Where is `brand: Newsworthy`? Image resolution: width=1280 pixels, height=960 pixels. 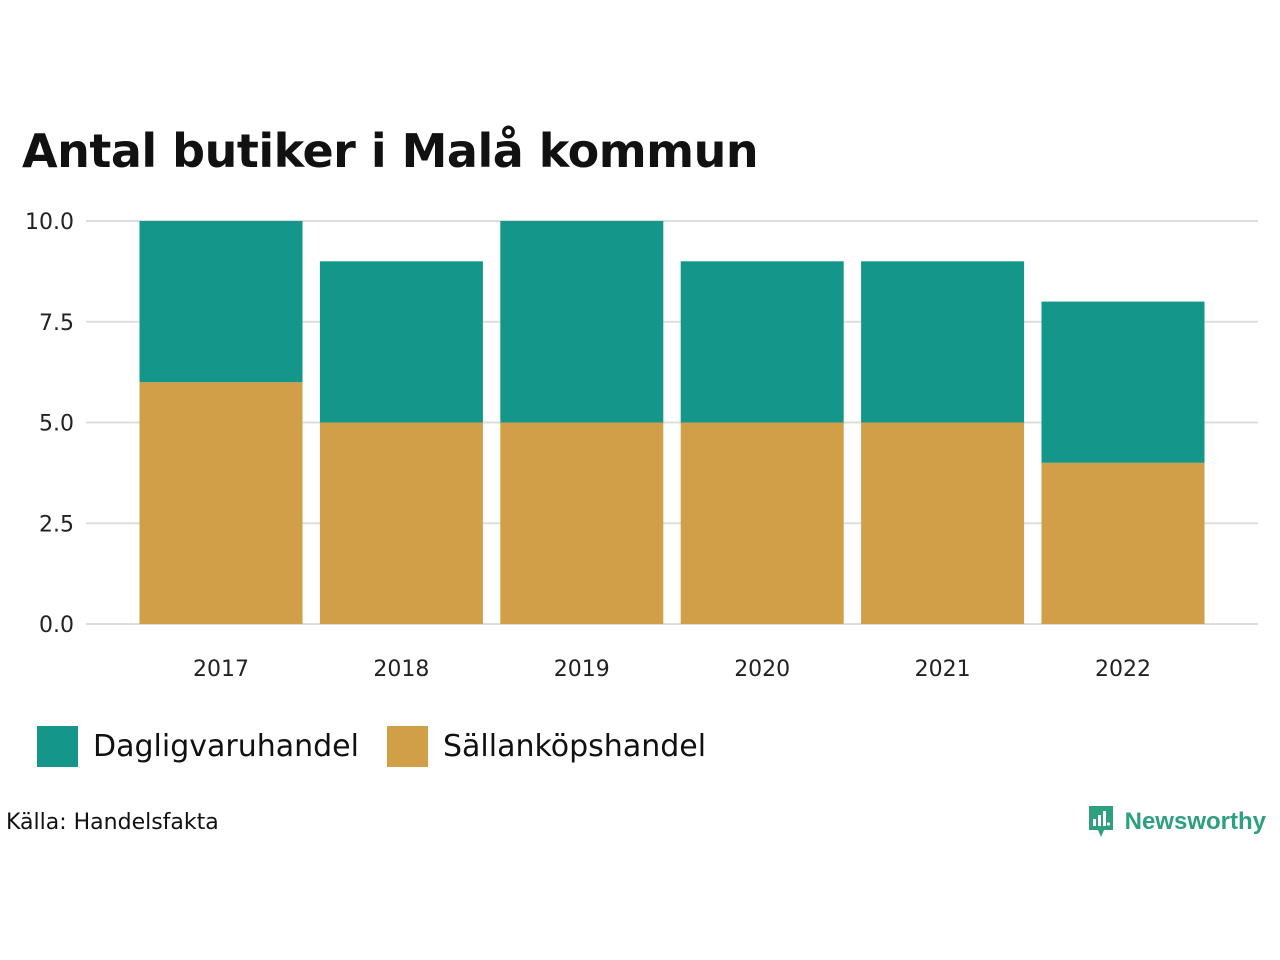 brand: Newsworthy is located at coordinates (1176, 822).